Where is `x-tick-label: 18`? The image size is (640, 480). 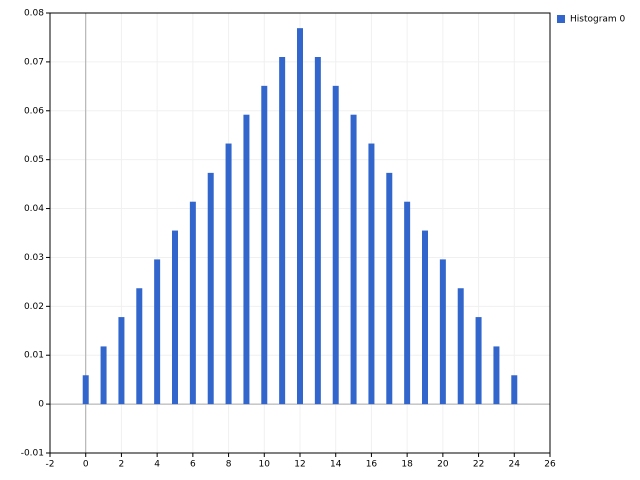
x-tick-label: 18 is located at coordinates (407, 465).